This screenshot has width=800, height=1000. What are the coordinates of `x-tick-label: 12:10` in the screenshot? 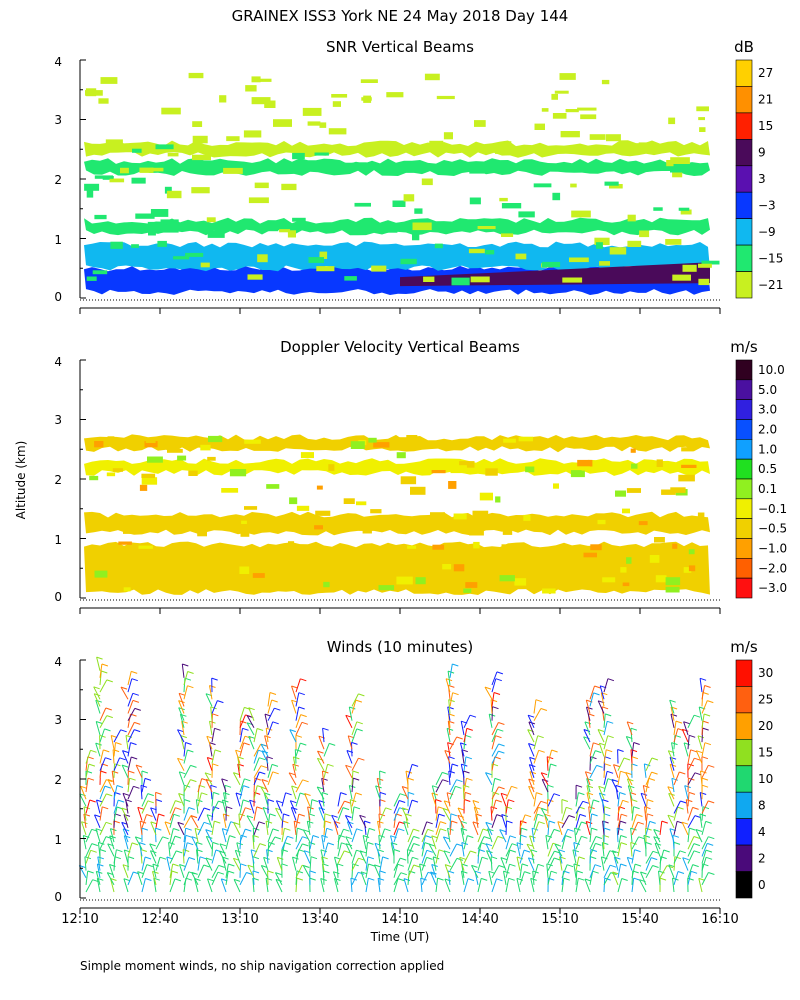 It's located at (79, 919).